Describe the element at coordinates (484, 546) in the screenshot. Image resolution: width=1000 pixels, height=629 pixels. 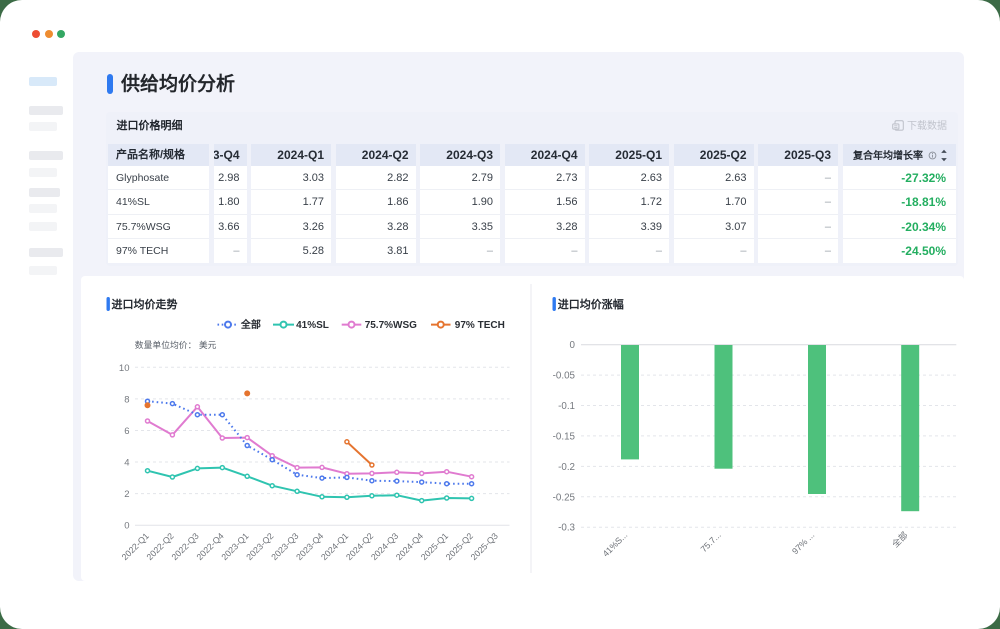
I see `svg-text: 2025-Q3` at that location.